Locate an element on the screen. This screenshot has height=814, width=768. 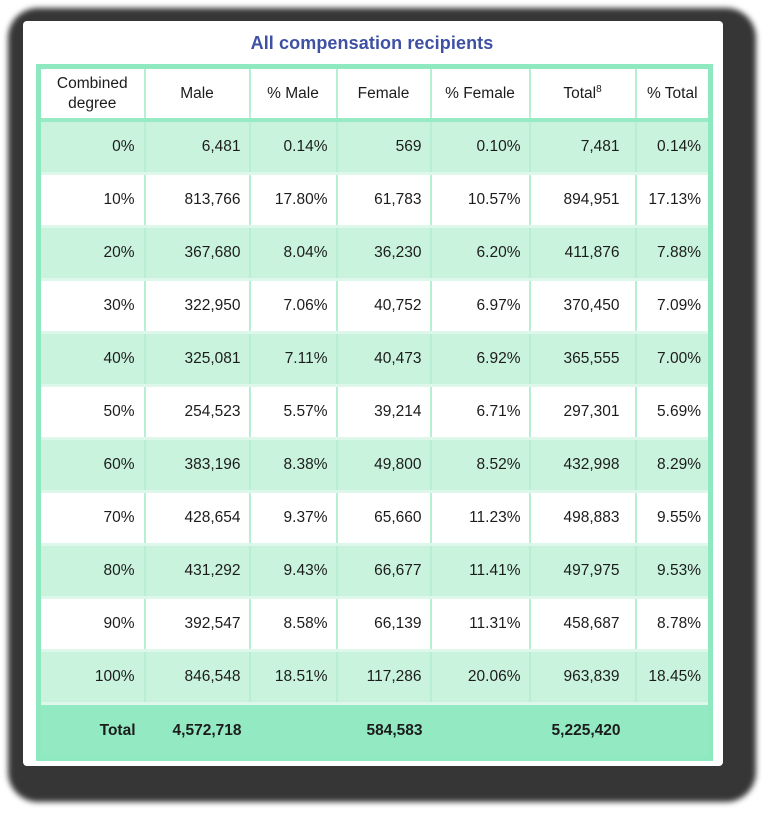
row-label-cell: 50% is located at coordinates (92, 412).